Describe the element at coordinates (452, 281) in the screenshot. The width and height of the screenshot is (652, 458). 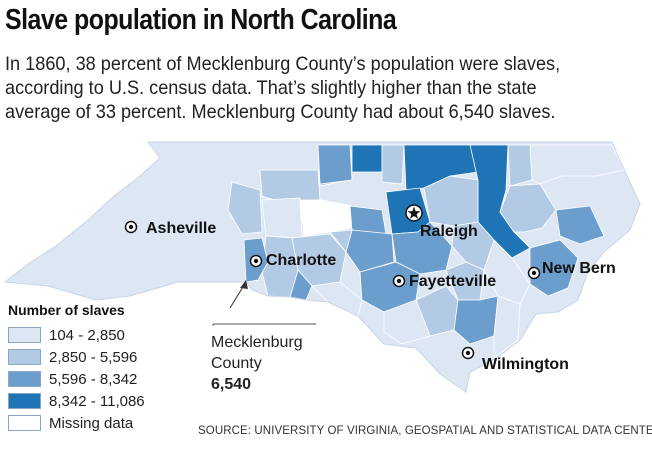
I see `city-label-fayetteville: Fayetteville` at that location.